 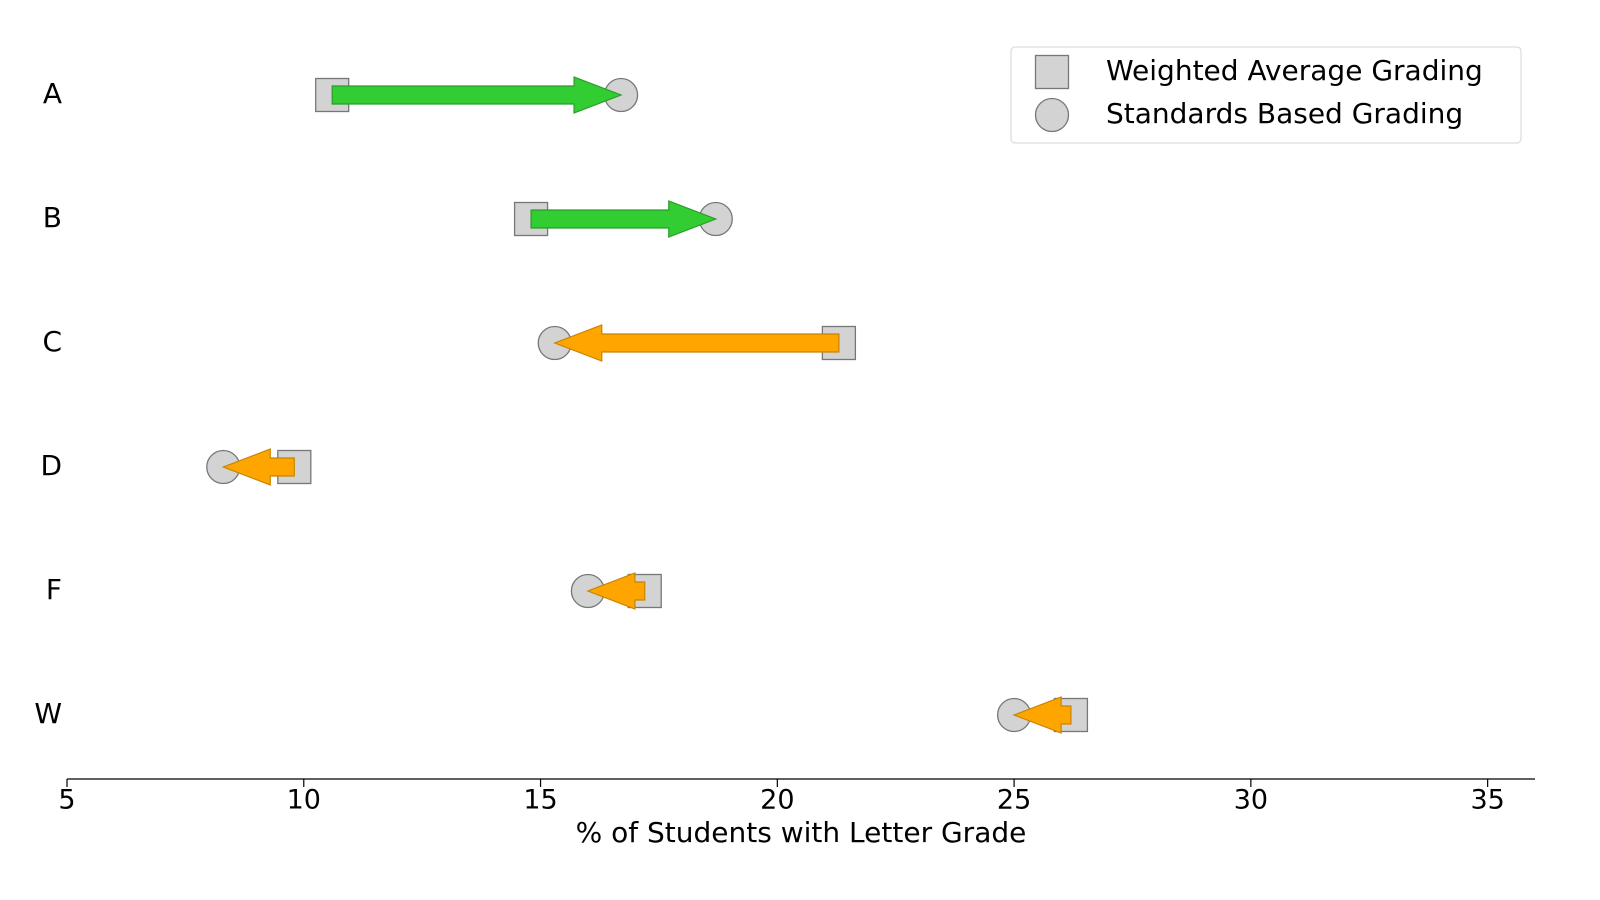 I want to click on legend-box, so click(x=1266, y=95).